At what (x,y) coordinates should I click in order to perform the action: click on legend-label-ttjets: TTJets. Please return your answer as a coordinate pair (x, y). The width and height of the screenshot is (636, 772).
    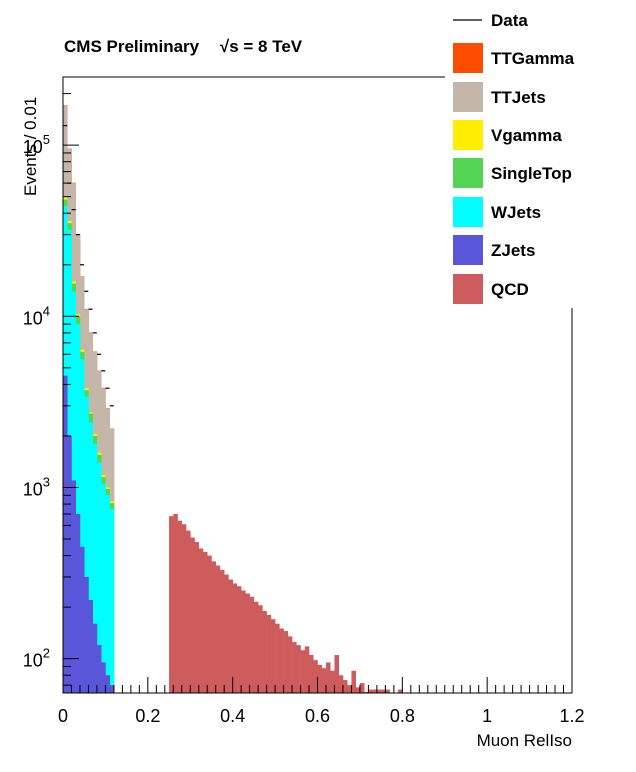
    Looking at the image, I should click on (518, 97).